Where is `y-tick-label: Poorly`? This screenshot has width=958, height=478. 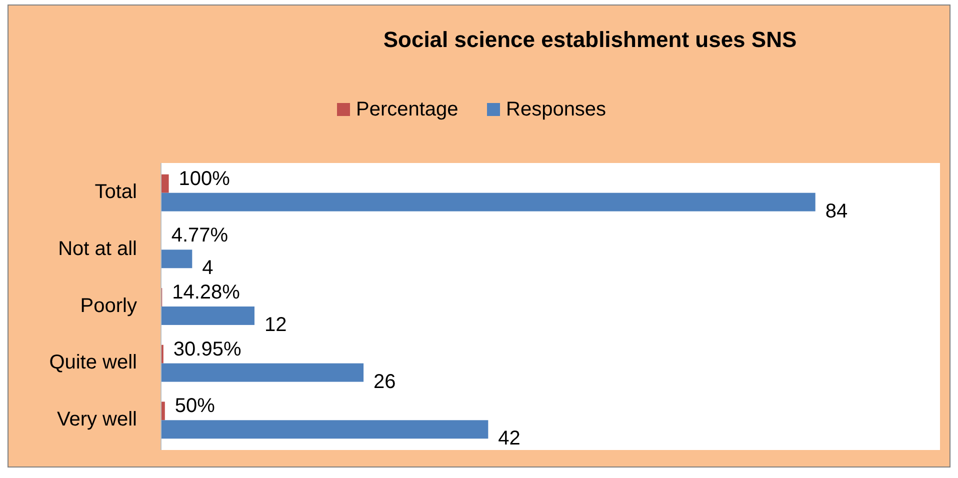 y-tick-label: Poorly is located at coordinates (108, 305).